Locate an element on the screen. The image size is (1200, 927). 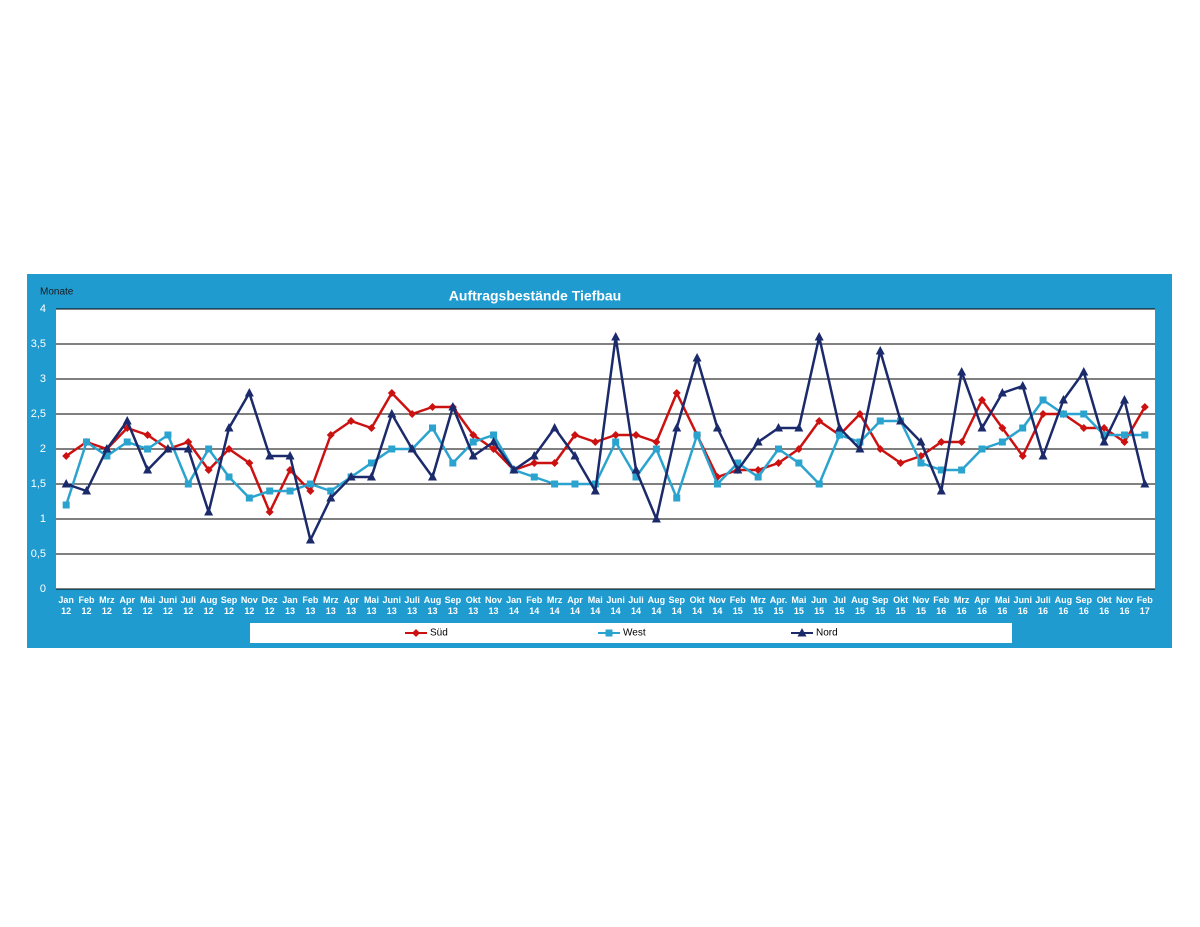
y-tick-label: 1,5 is located at coordinates (38, 484).